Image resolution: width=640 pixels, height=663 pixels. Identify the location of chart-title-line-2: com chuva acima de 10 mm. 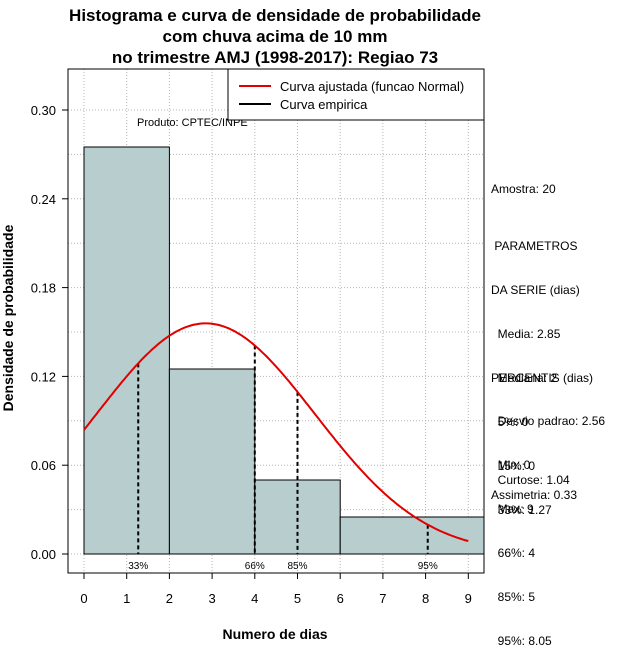
(275, 36).